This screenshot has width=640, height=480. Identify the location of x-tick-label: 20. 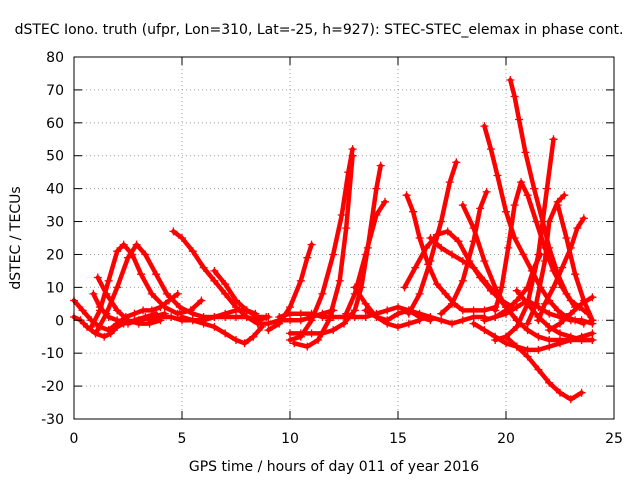
(506, 439).